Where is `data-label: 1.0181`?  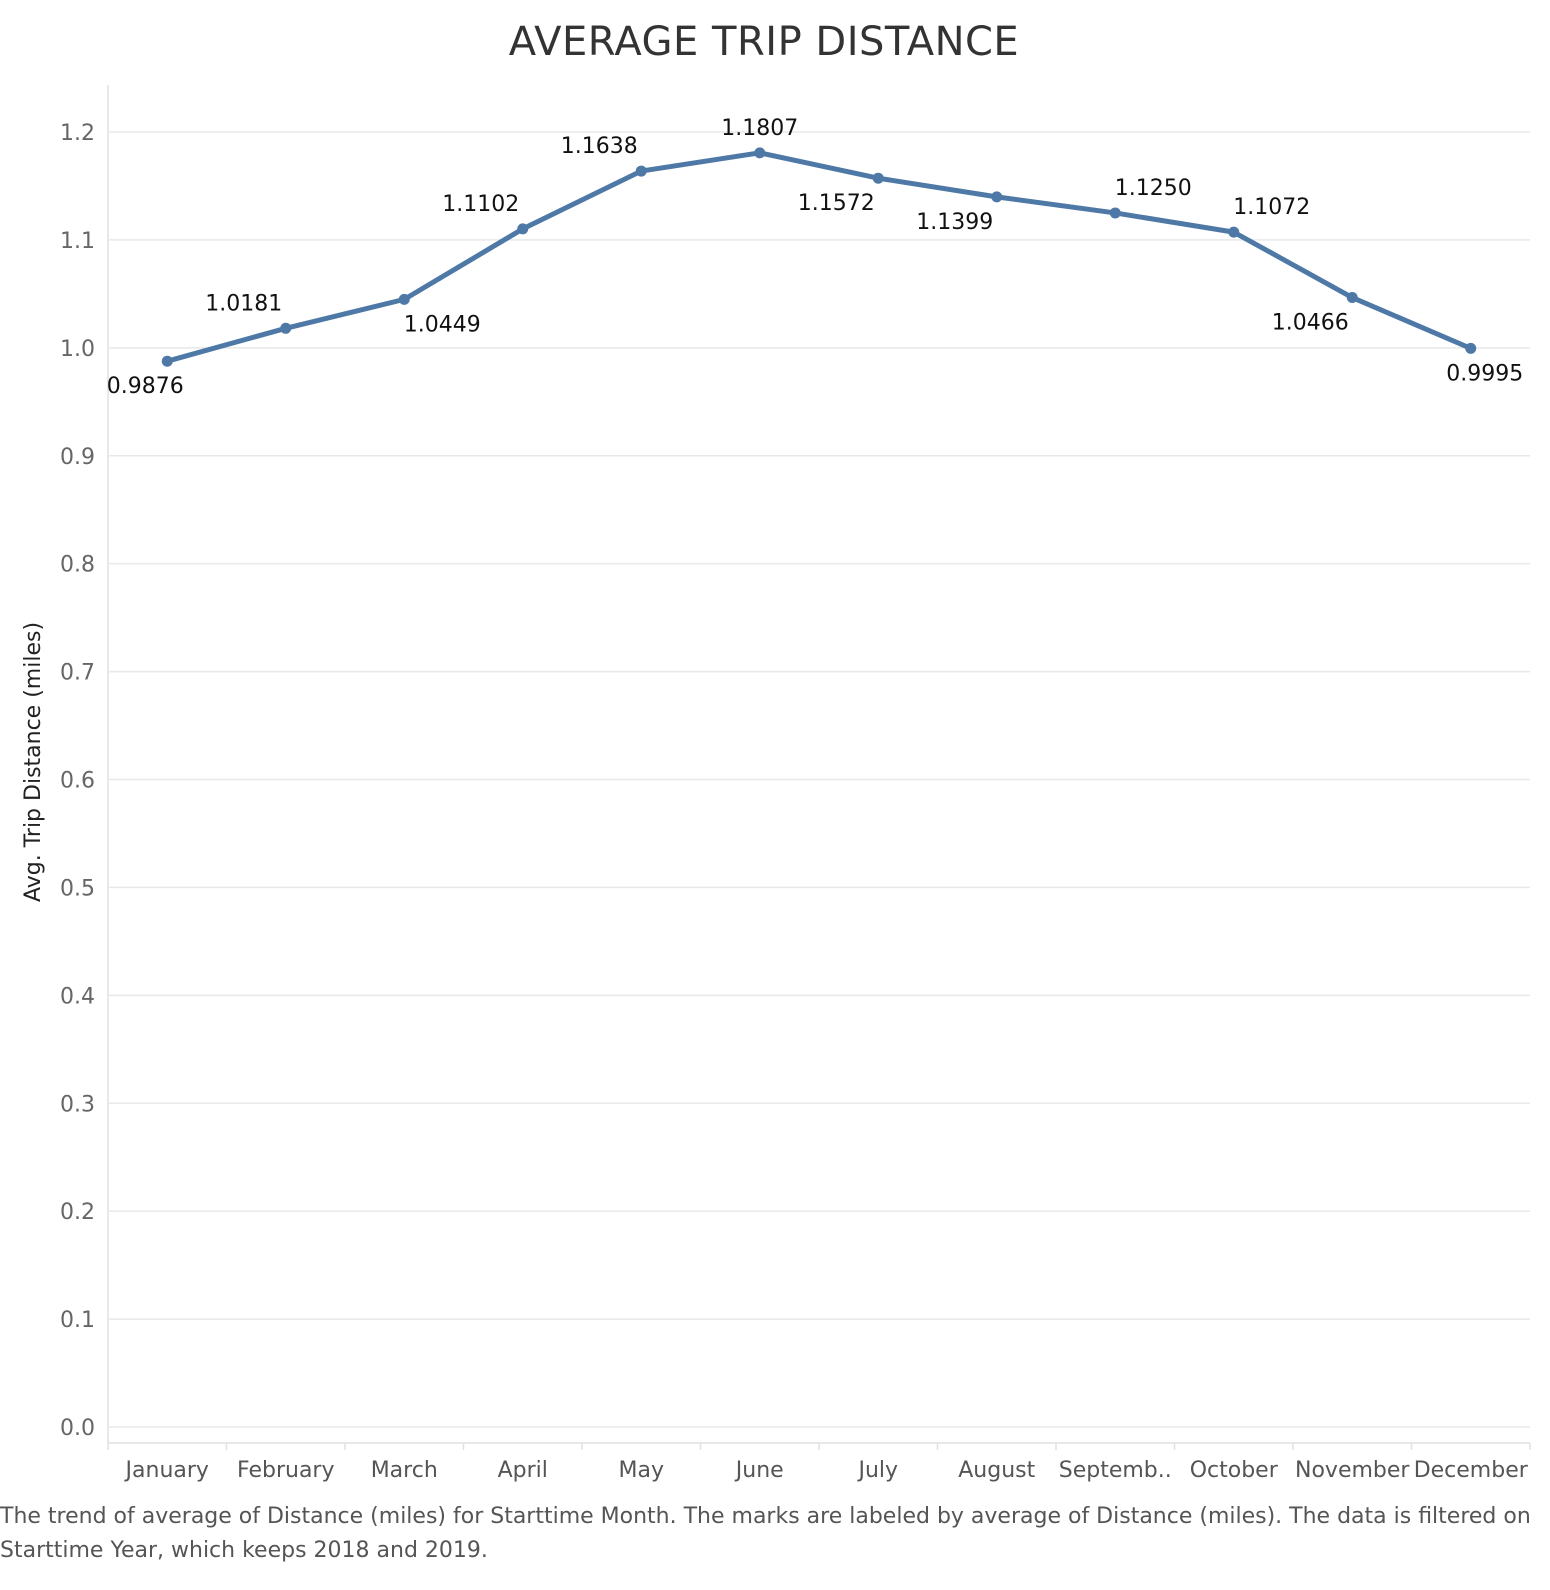 data-label: 1.0181 is located at coordinates (243, 303).